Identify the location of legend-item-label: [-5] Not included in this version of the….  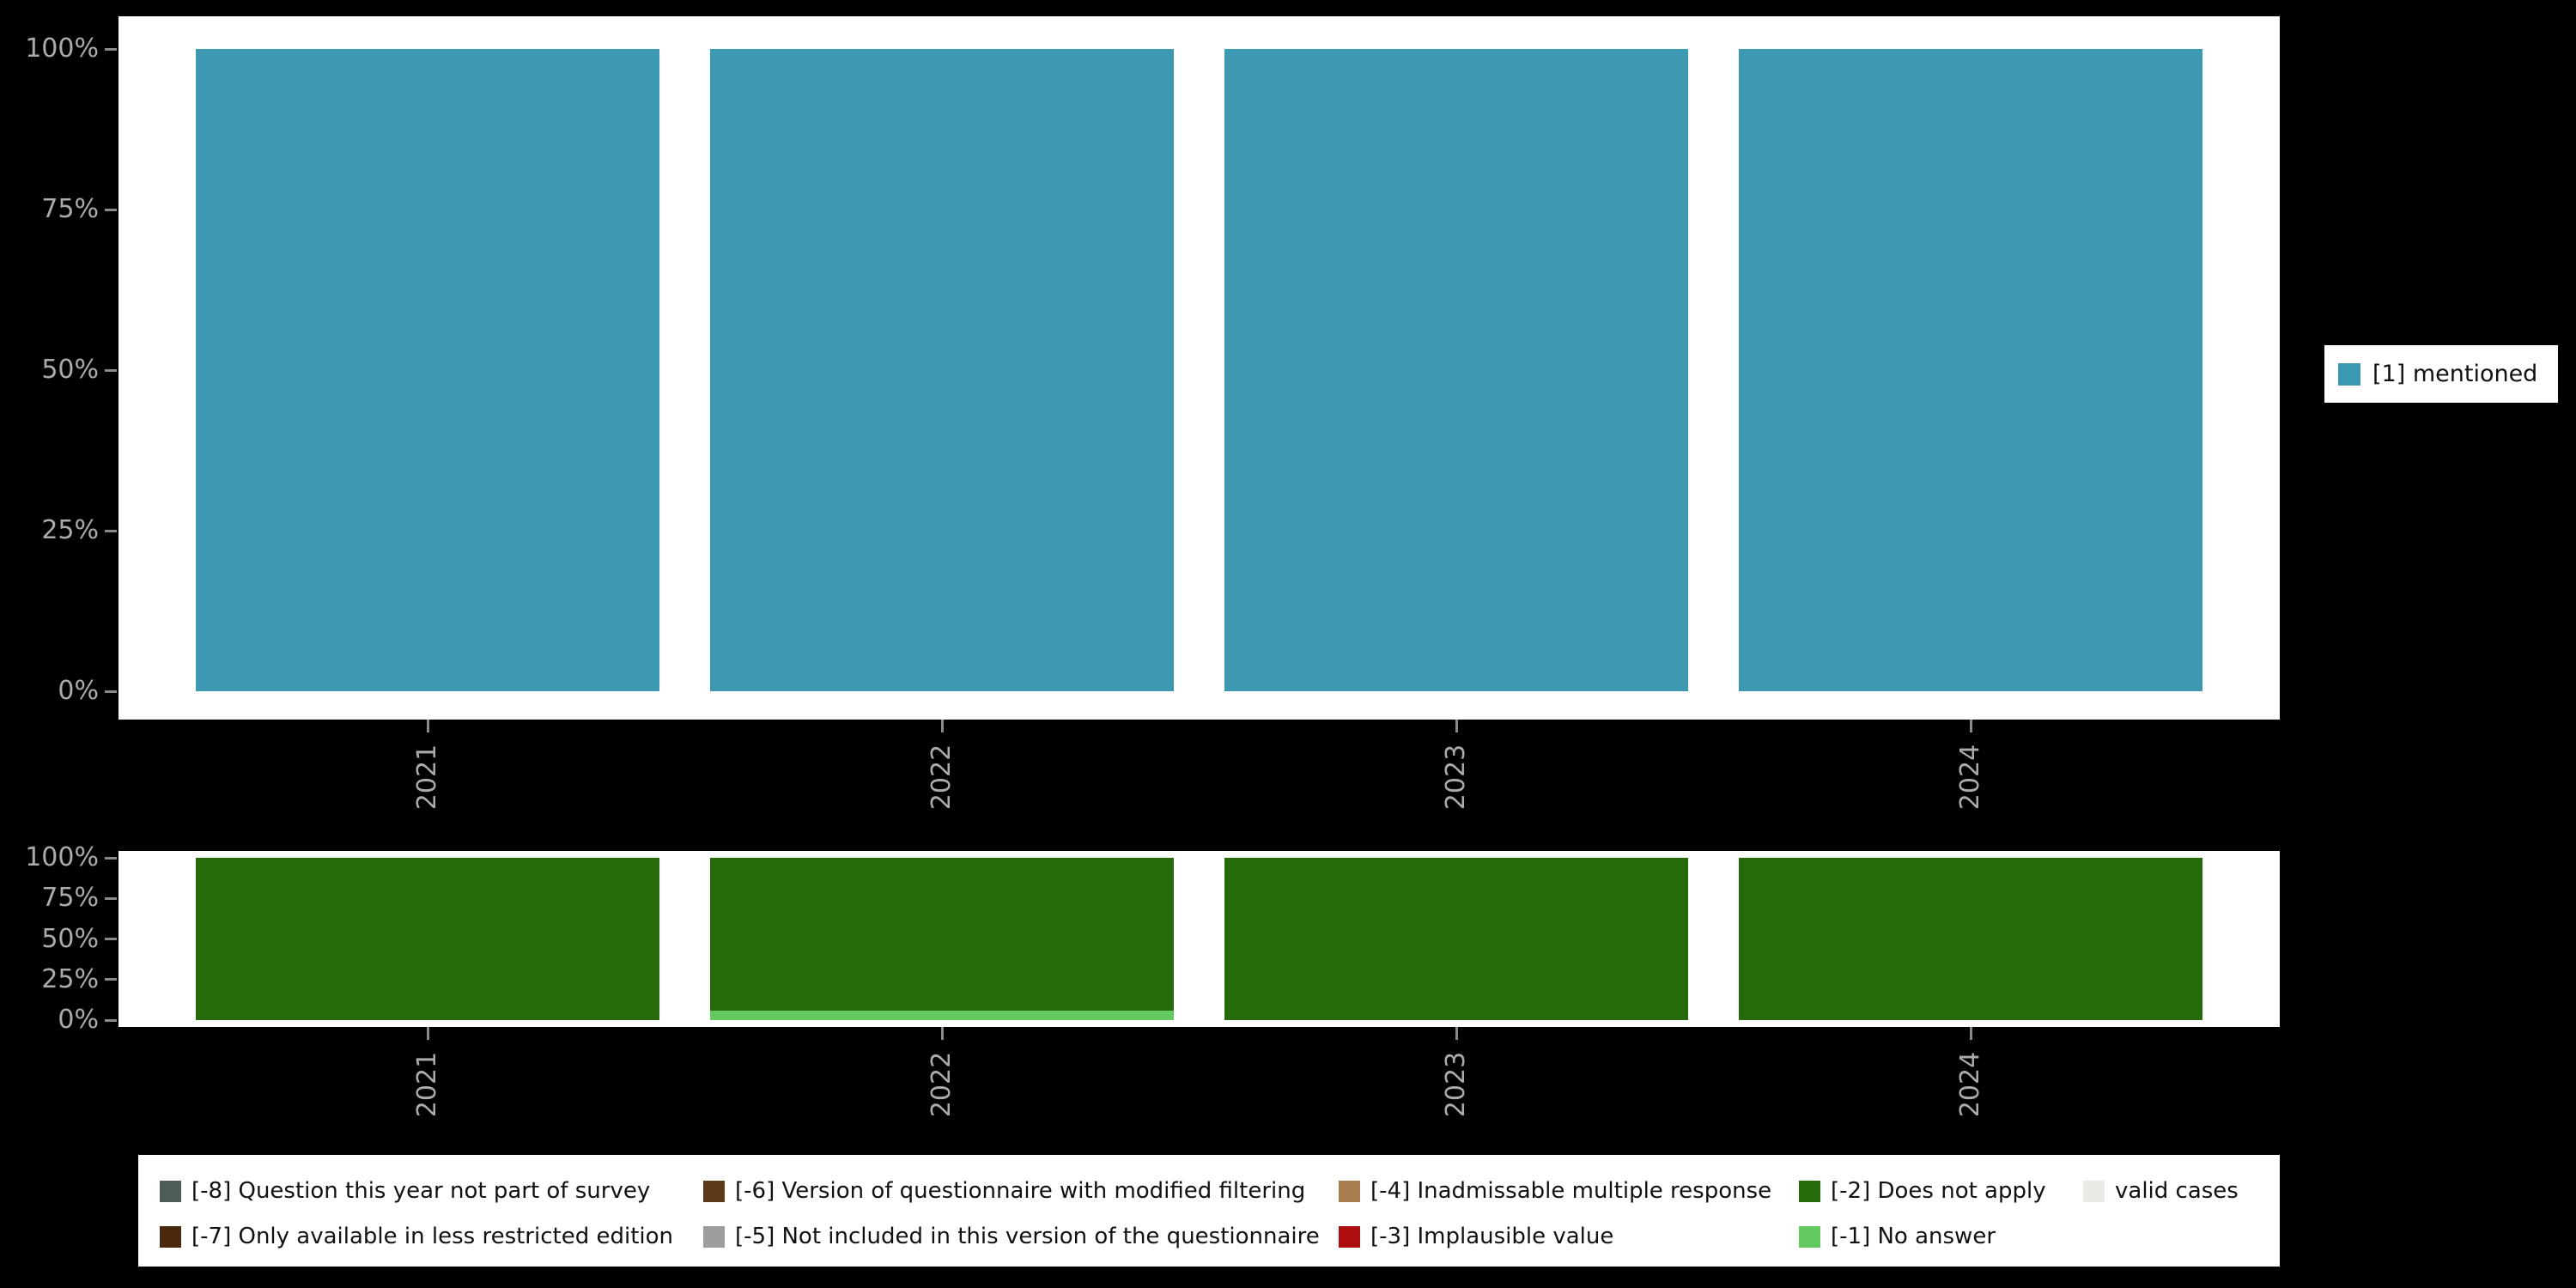
(1027, 1236).